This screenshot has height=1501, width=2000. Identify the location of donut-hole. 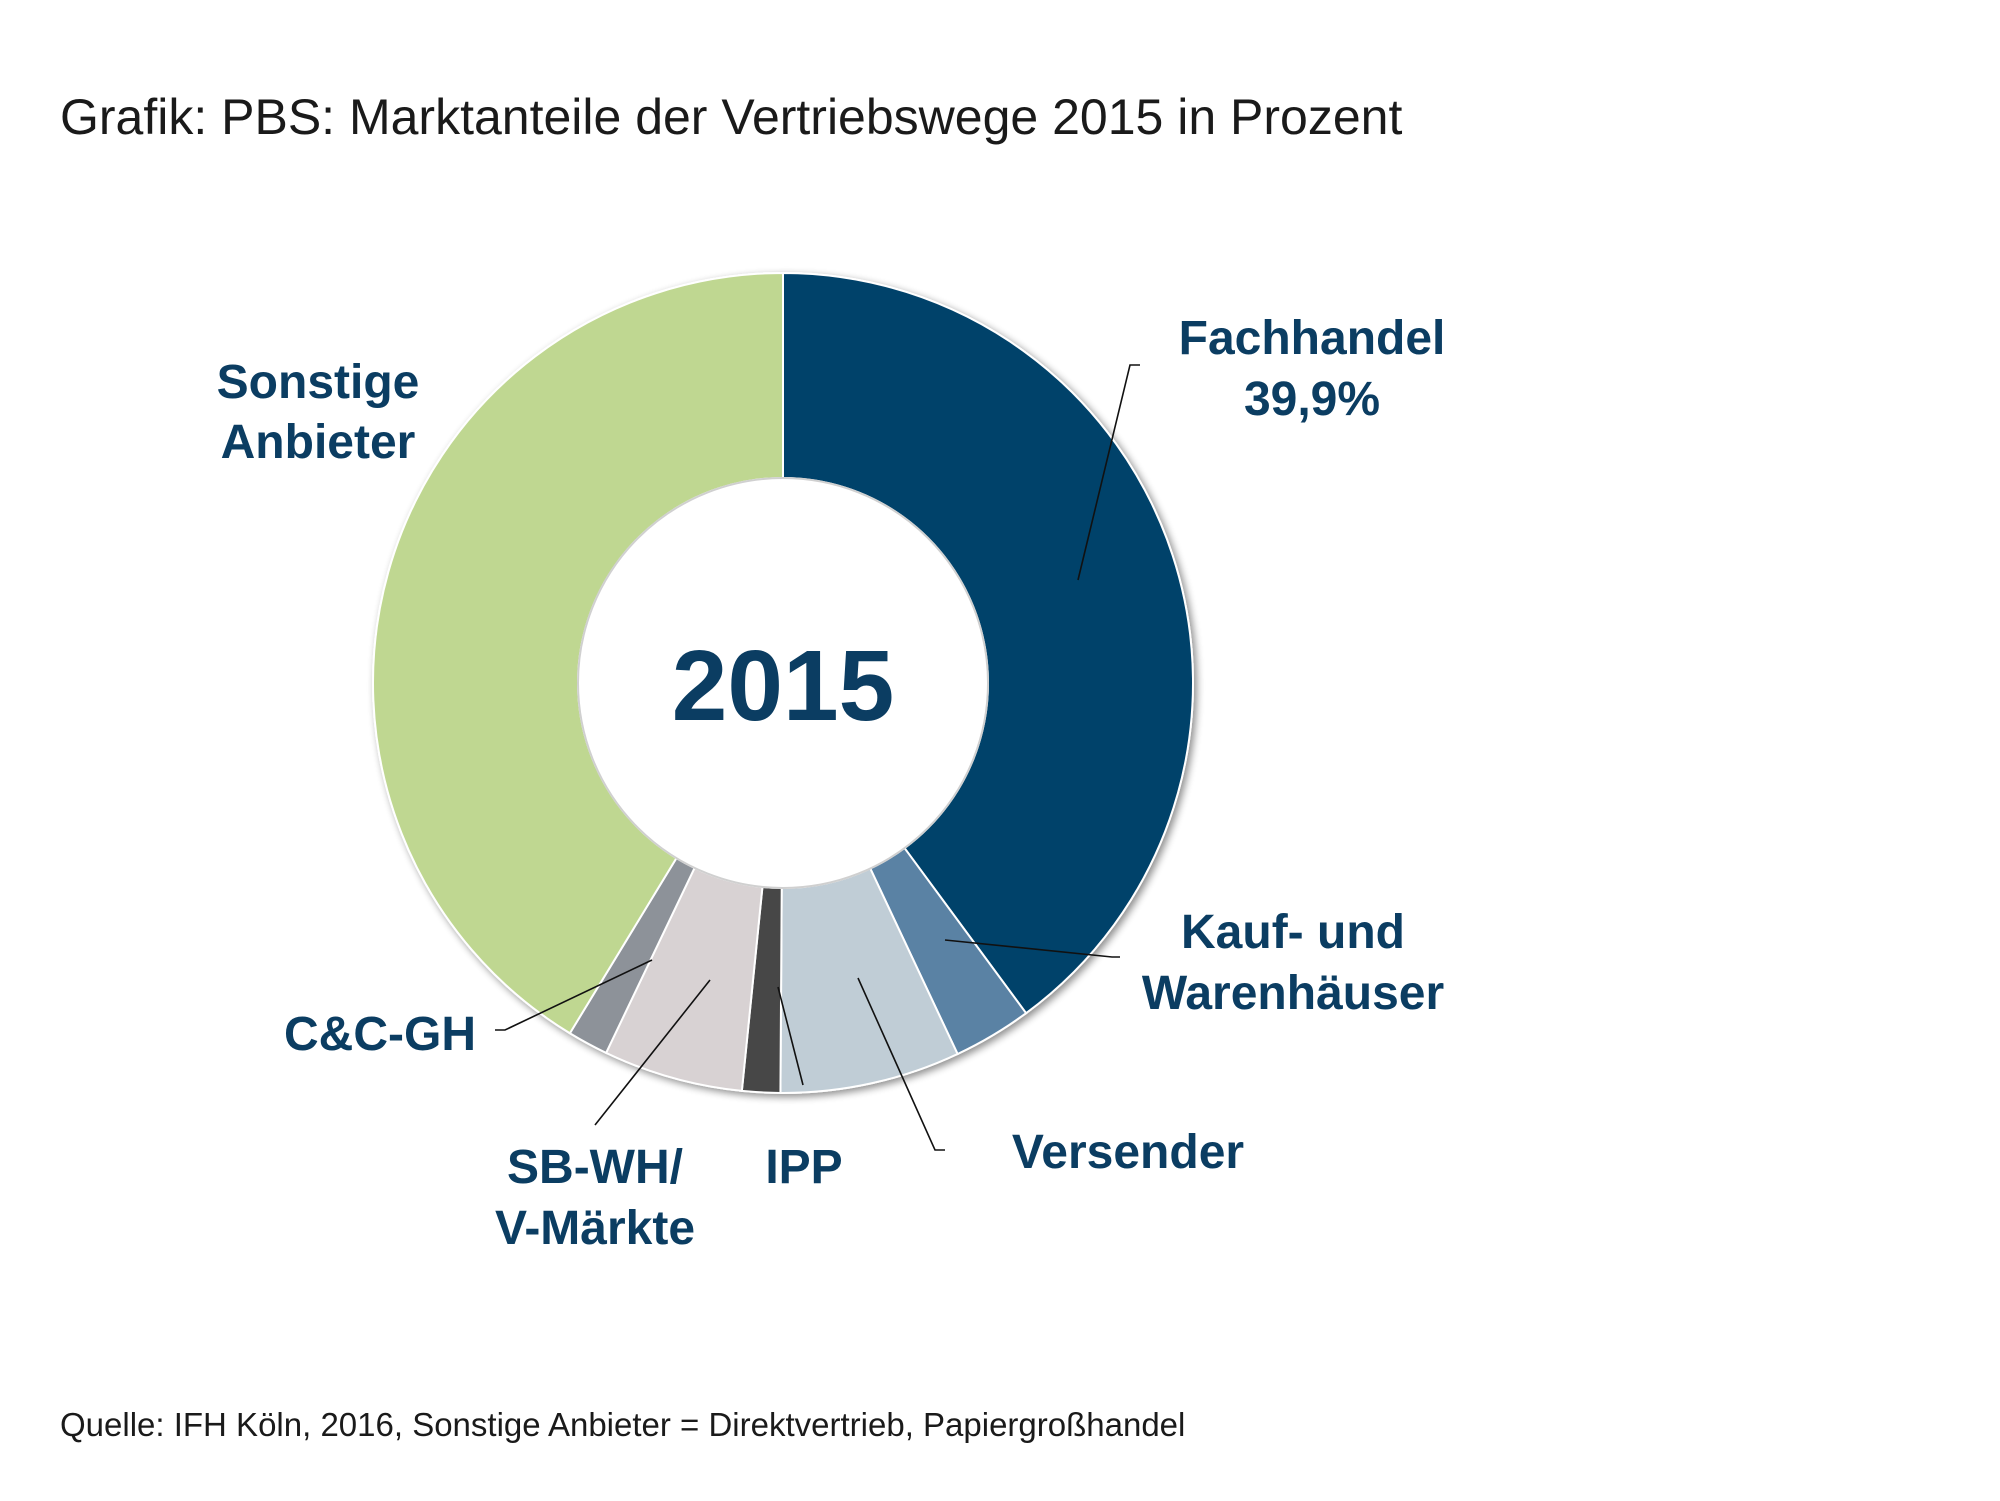
(783, 683).